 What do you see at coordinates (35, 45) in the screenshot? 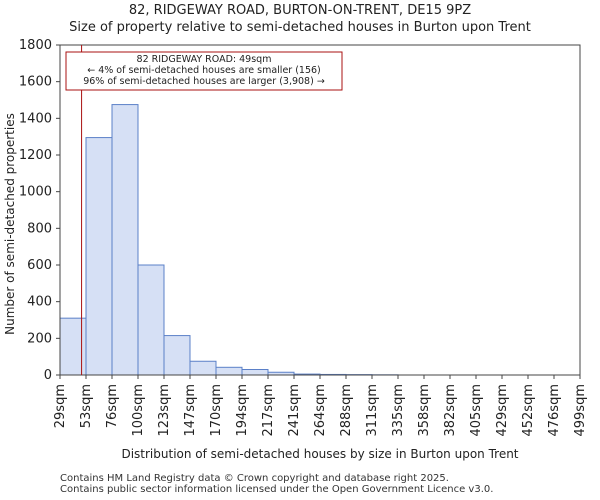
I see `y-tick-label: 1800` at bounding box center [35, 45].